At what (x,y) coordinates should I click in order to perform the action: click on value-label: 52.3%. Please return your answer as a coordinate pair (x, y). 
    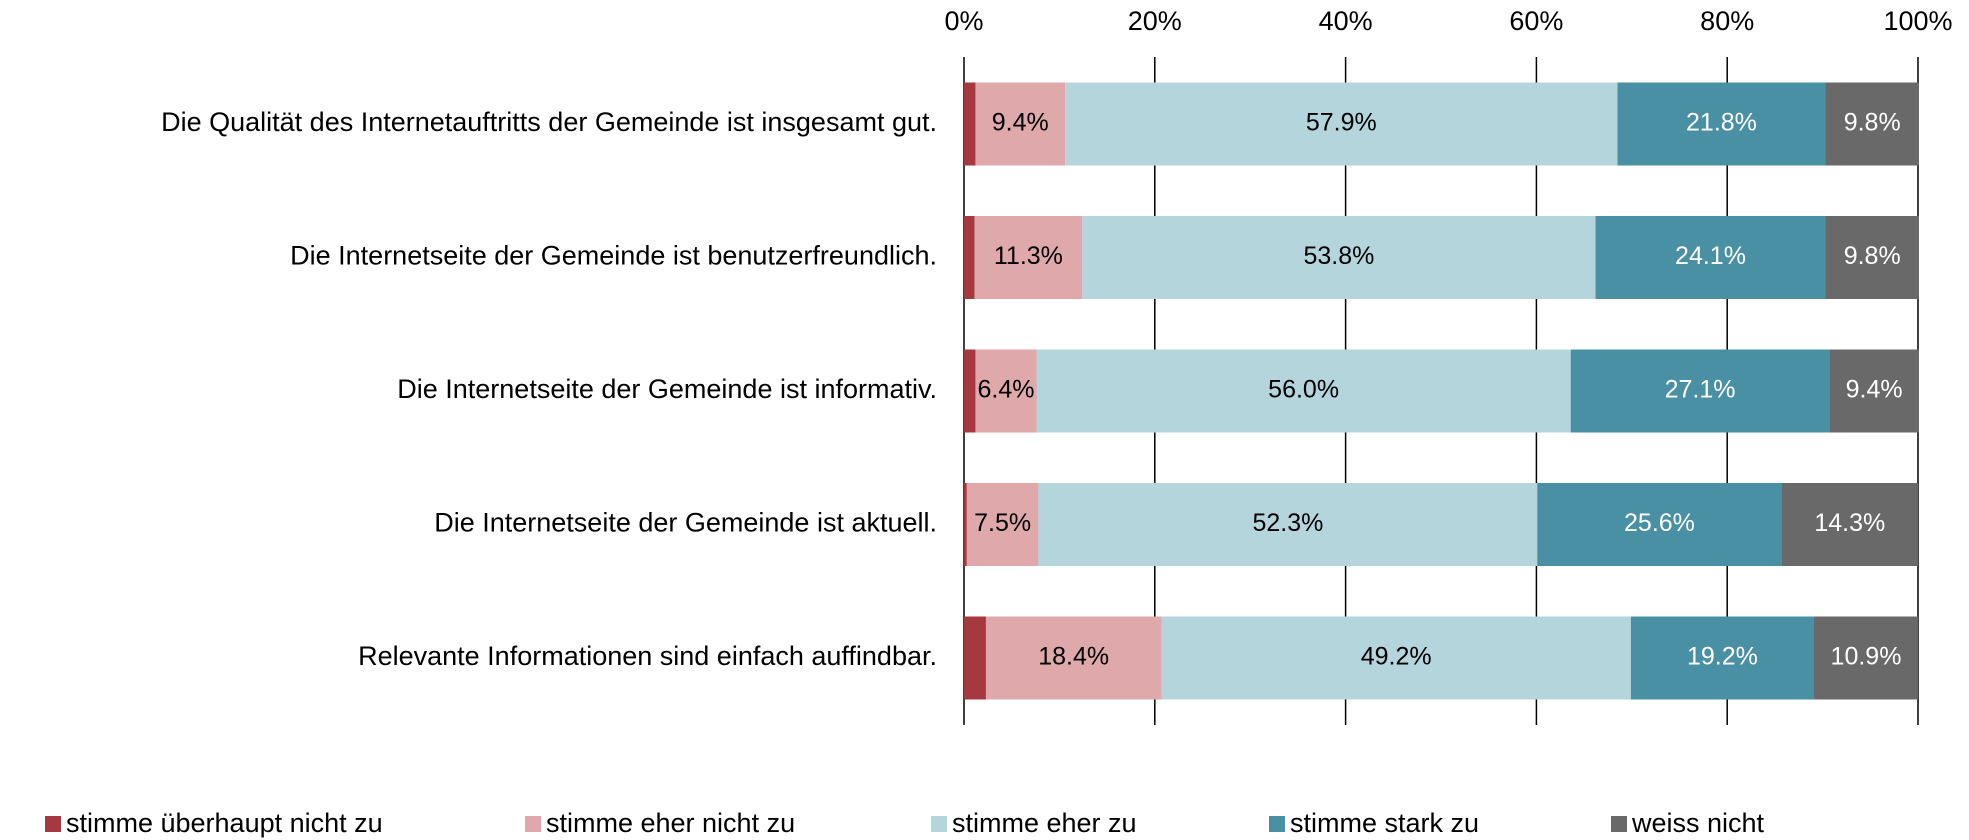
    Looking at the image, I should click on (1287, 523).